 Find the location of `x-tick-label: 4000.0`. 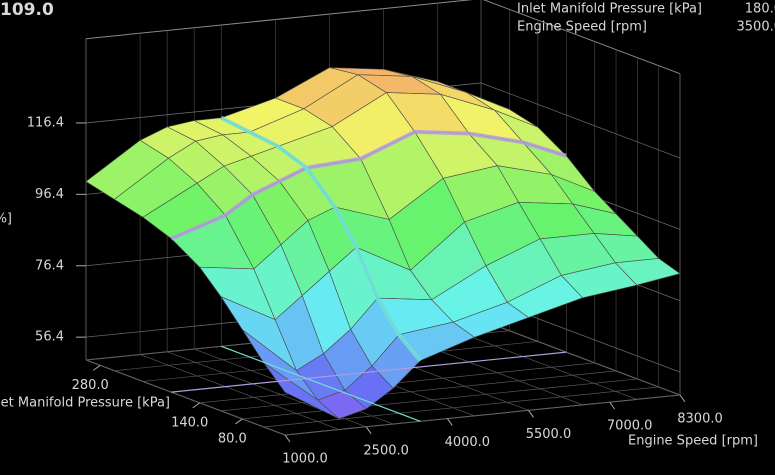

x-tick-label: 4000.0 is located at coordinates (468, 442).